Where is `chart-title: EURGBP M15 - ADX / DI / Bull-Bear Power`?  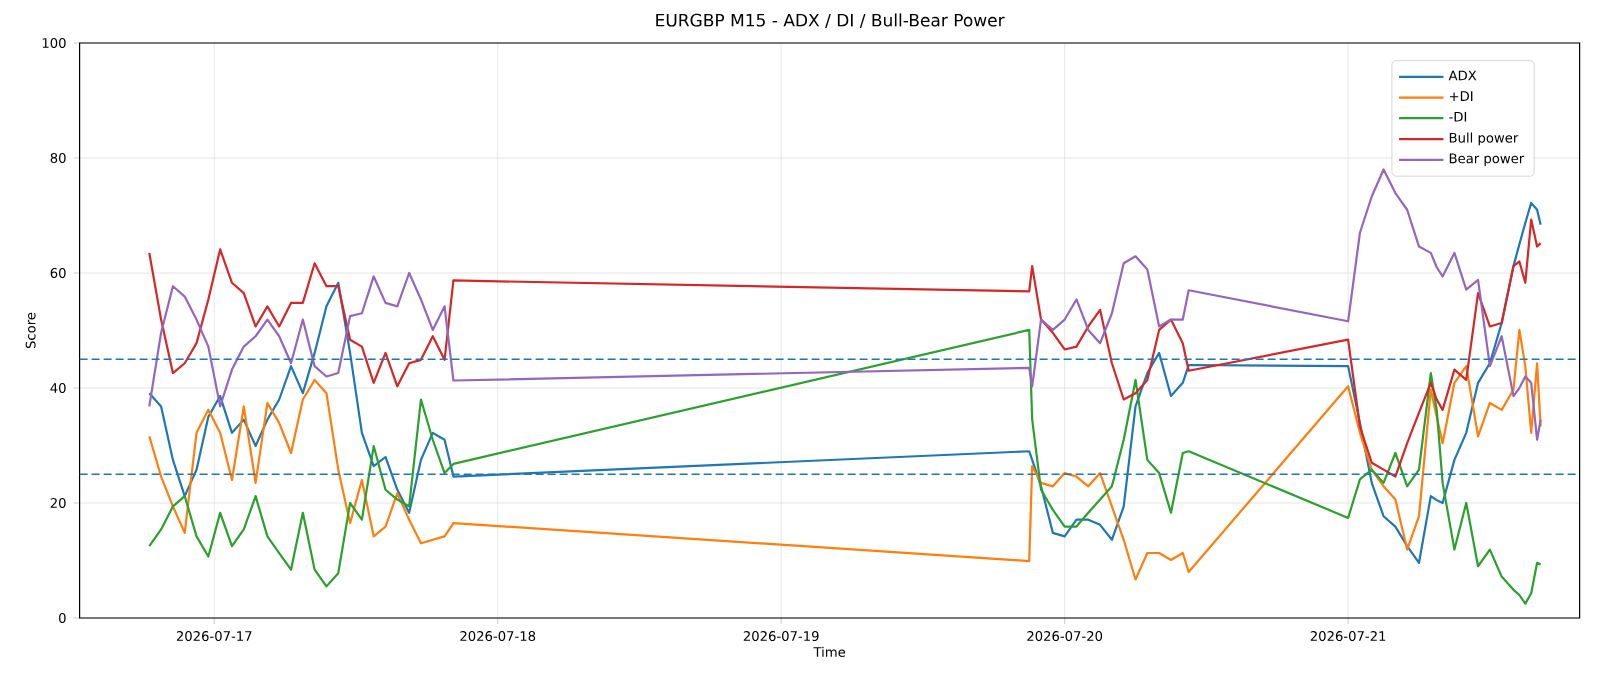 chart-title: EURGBP M15 - ADX / DI / Bull-Bear Power is located at coordinates (830, 20).